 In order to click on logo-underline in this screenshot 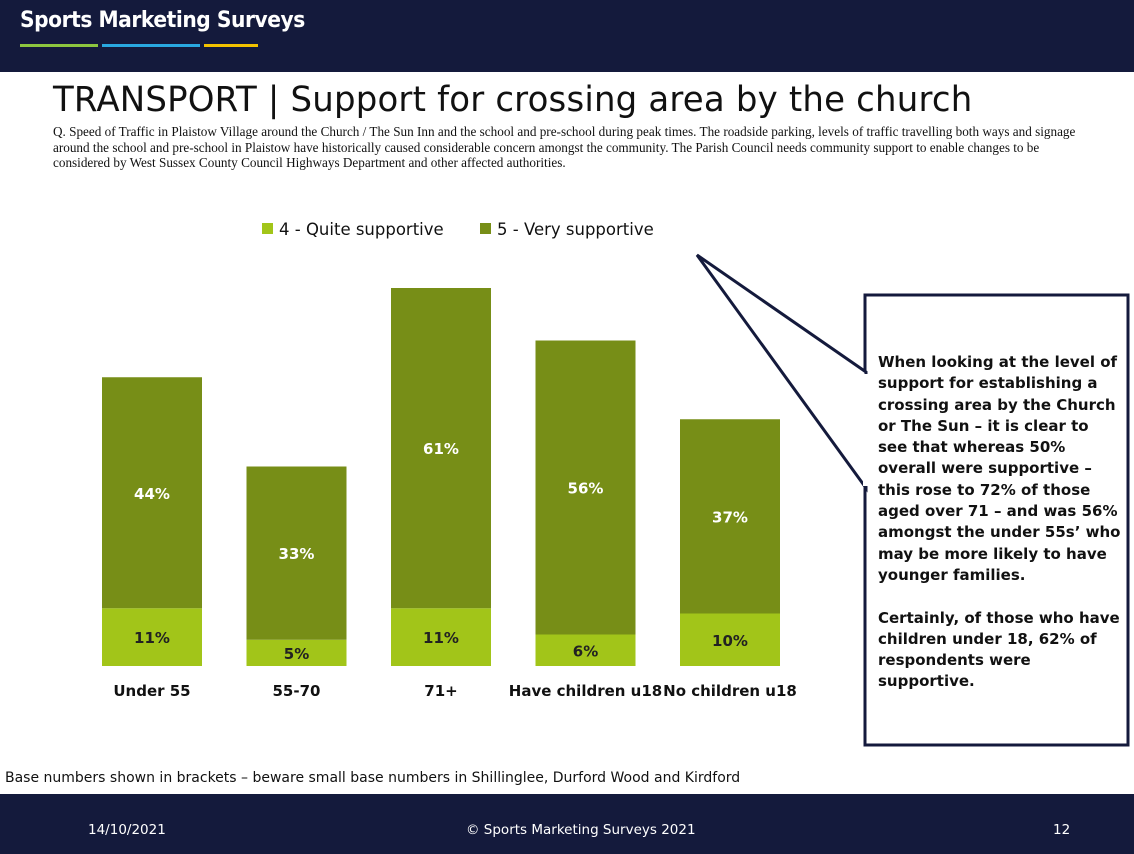, I will do `click(140, 46)`.